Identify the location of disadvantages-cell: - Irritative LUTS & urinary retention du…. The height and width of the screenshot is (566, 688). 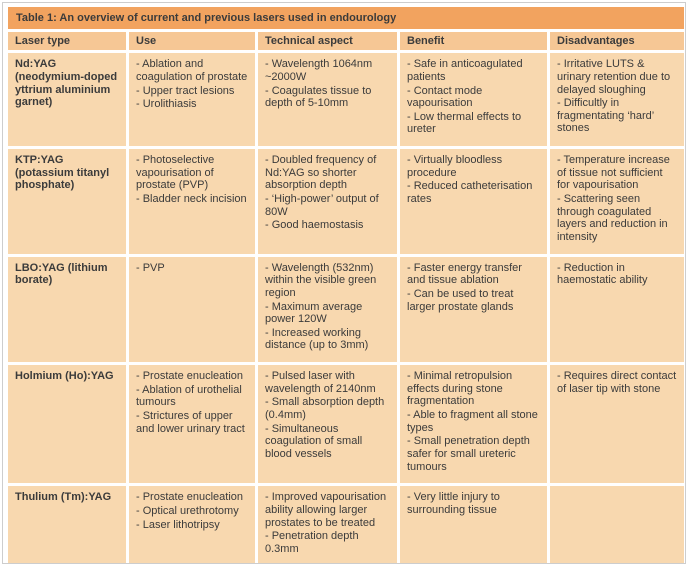
(617, 100).